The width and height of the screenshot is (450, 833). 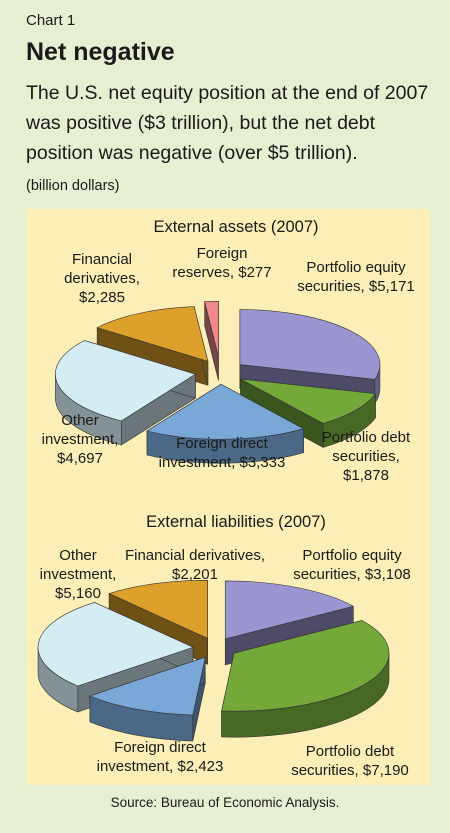 What do you see at coordinates (221, 263) in the screenshot?
I see `slice-label-foreign-reserves: Foreign reserves, $277` at bounding box center [221, 263].